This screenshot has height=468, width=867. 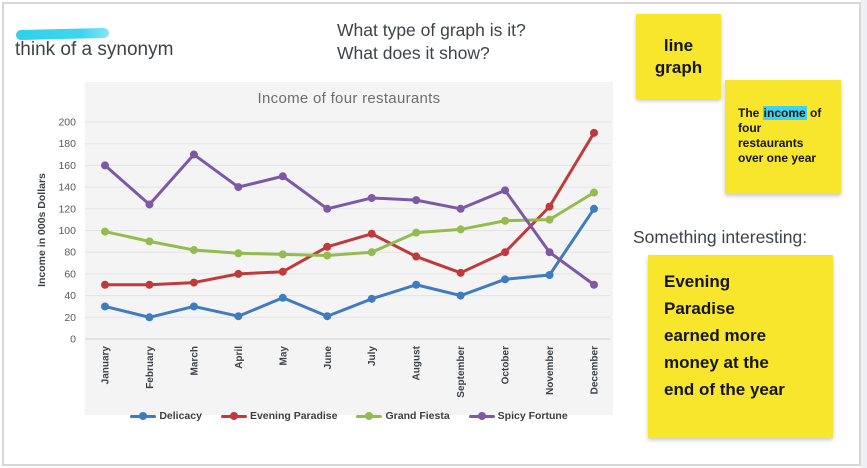 I want to click on legend-label: Delicacy, so click(x=180, y=416).